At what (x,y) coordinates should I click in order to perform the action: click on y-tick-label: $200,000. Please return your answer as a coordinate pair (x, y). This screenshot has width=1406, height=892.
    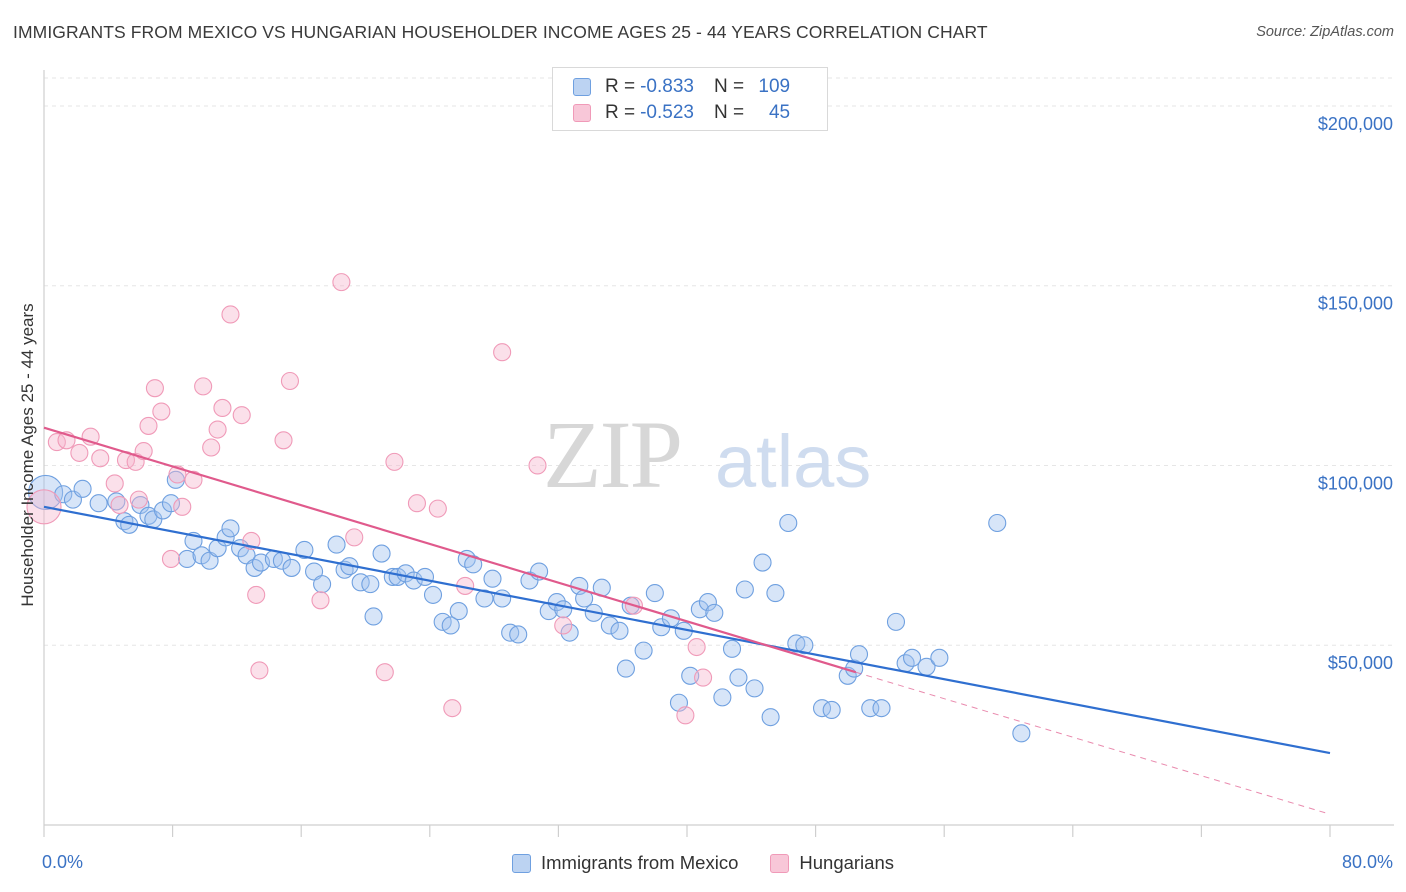
    Looking at the image, I should click on (1355, 124).